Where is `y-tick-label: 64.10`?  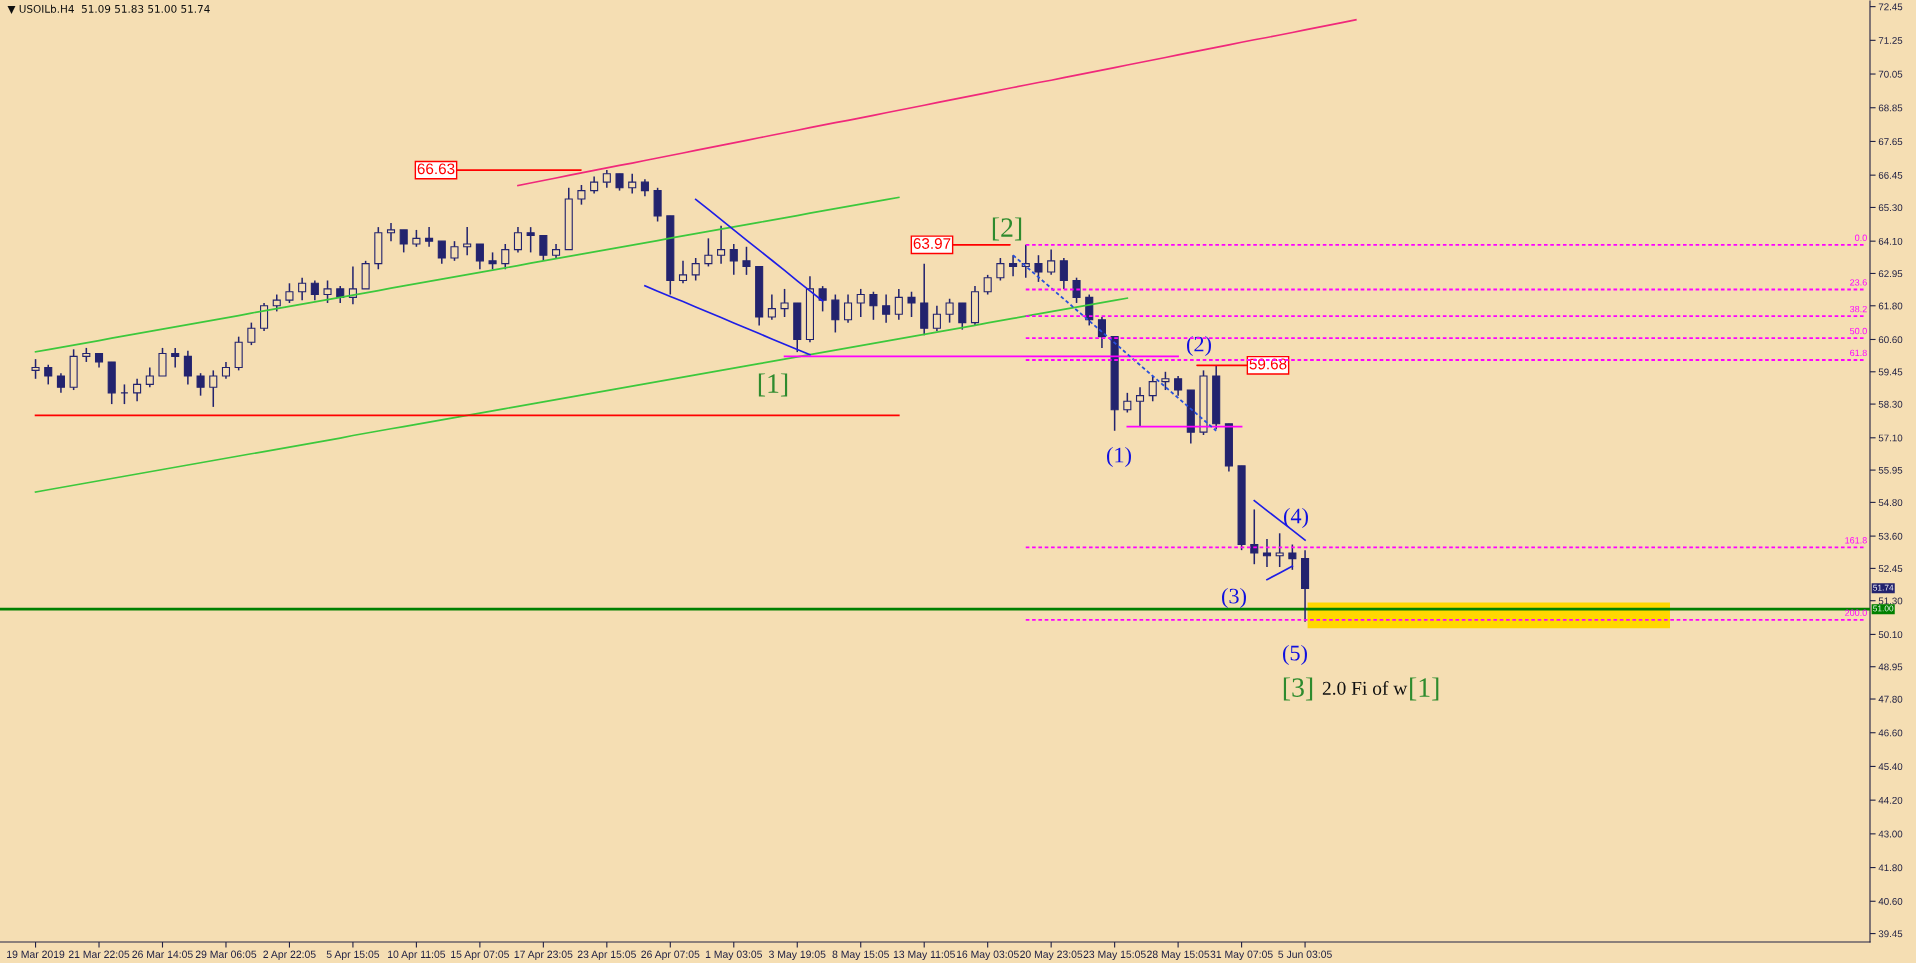
y-tick-label: 64.10 is located at coordinates (1890, 241).